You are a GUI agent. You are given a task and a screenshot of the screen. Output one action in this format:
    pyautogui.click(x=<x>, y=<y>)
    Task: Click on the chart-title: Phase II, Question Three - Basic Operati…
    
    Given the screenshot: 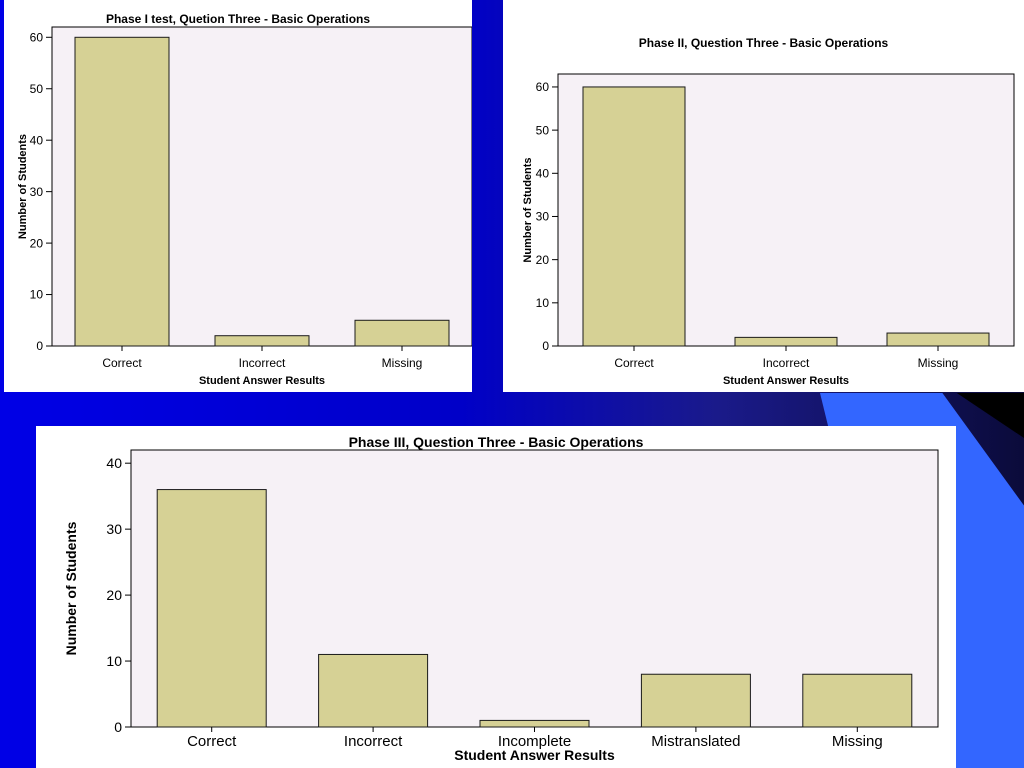 What is the action you would take?
    pyautogui.click(x=764, y=43)
    